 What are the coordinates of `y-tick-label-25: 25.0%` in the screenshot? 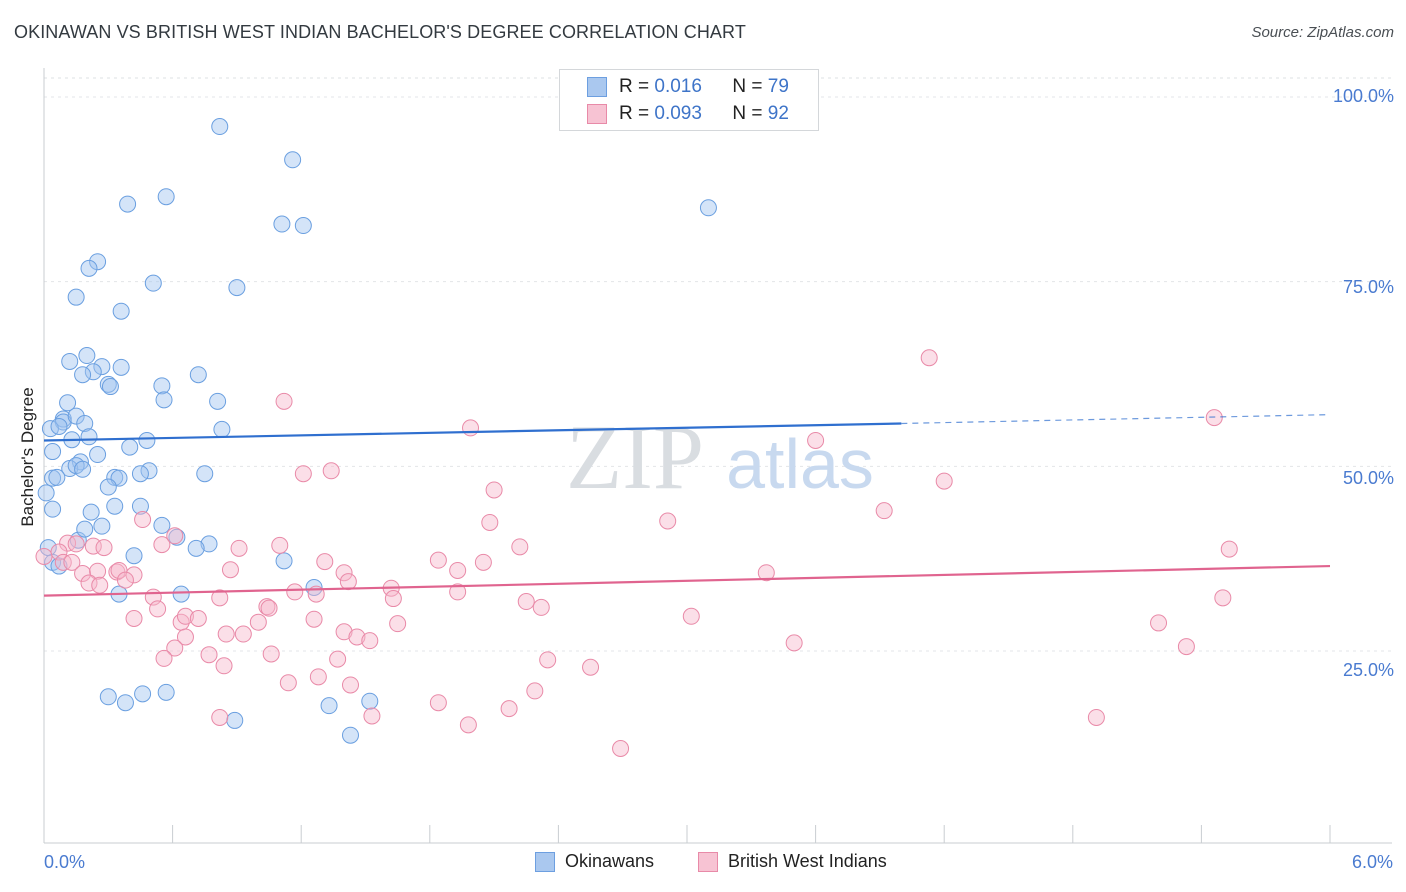 It's located at (1368, 670).